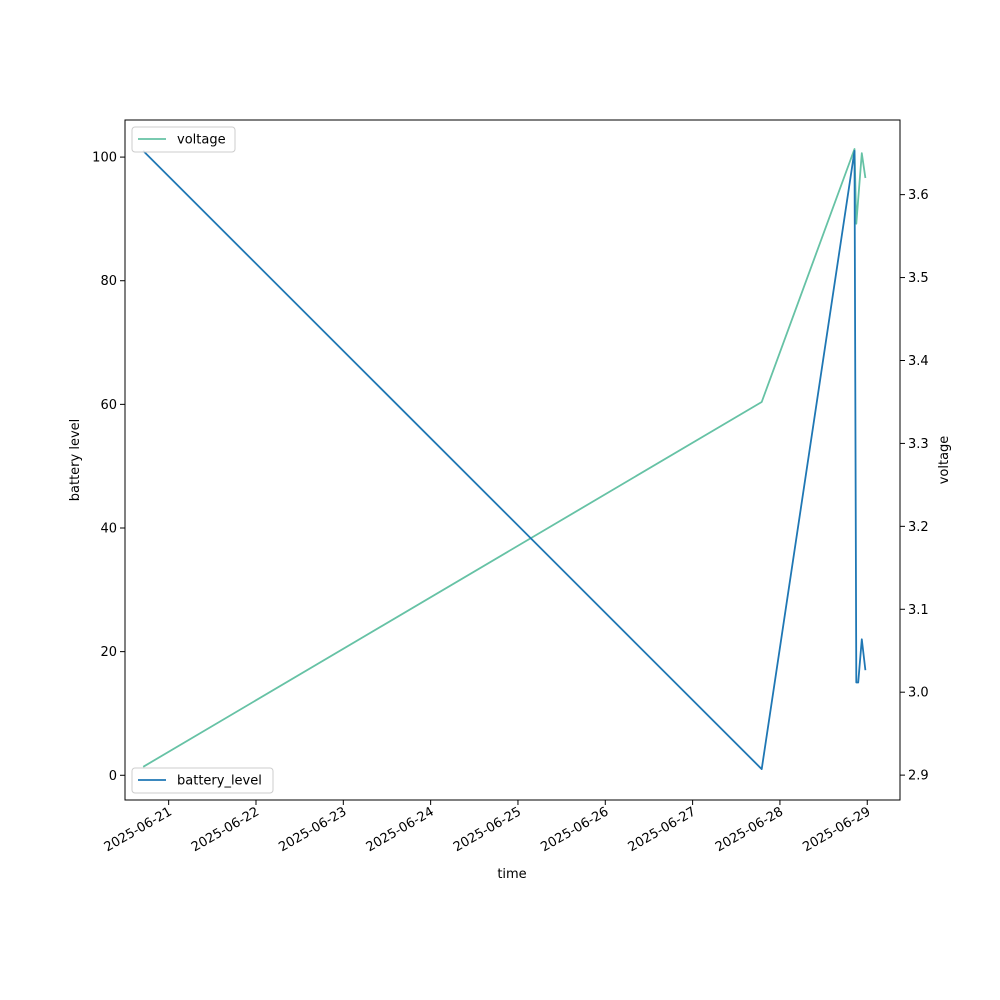 The width and height of the screenshot is (1000, 1000). What do you see at coordinates (944, 460) in the screenshot?
I see `right-y-axis-label: voltage` at bounding box center [944, 460].